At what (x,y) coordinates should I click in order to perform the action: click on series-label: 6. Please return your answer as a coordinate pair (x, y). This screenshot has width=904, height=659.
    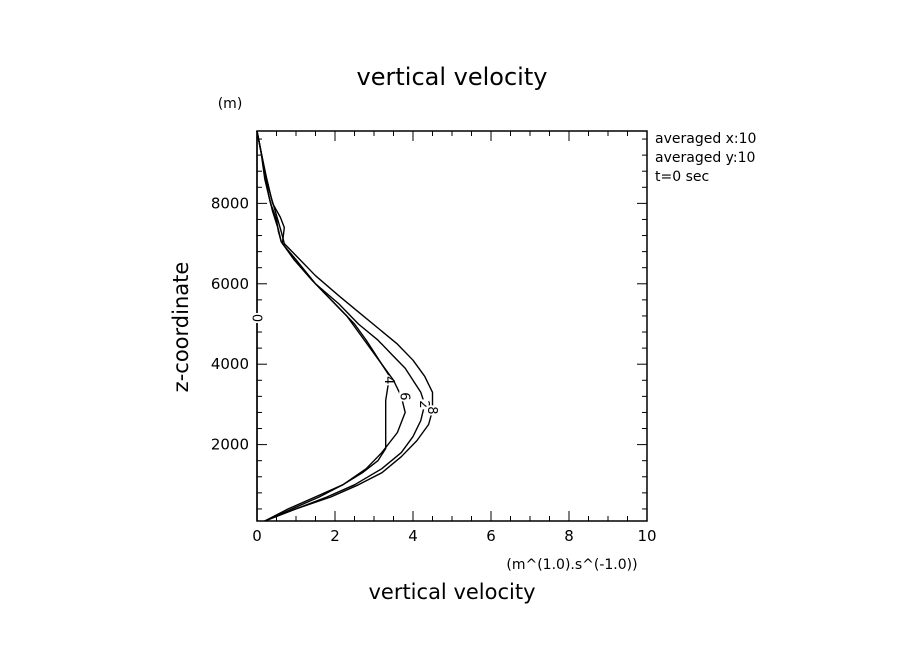
    Looking at the image, I should click on (404, 396).